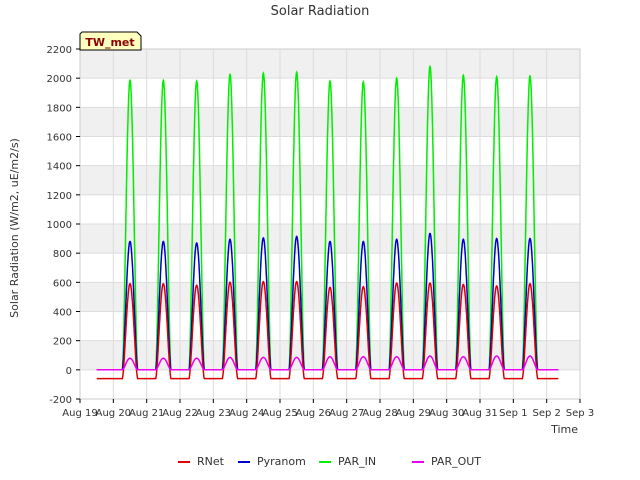 The width and height of the screenshot is (640, 480). What do you see at coordinates (69, 371) in the screenshot?
I see `y-tick-label: 0` at bounding box center [69, 371].